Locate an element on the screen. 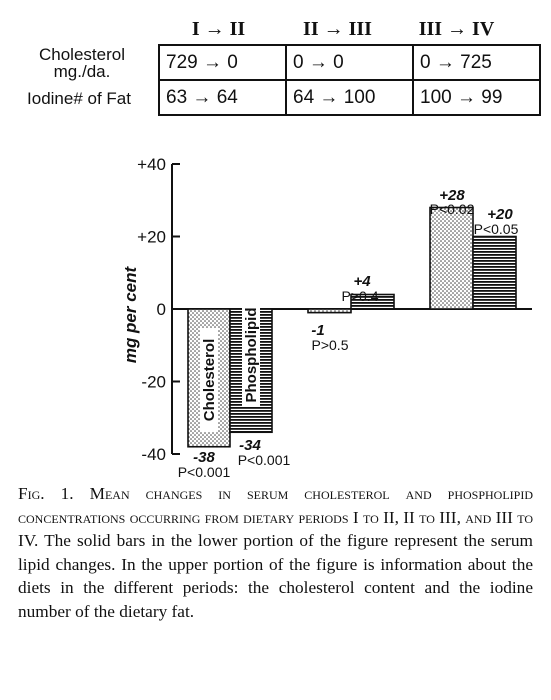  value-label: -34 is located at coordinates (250, 445).